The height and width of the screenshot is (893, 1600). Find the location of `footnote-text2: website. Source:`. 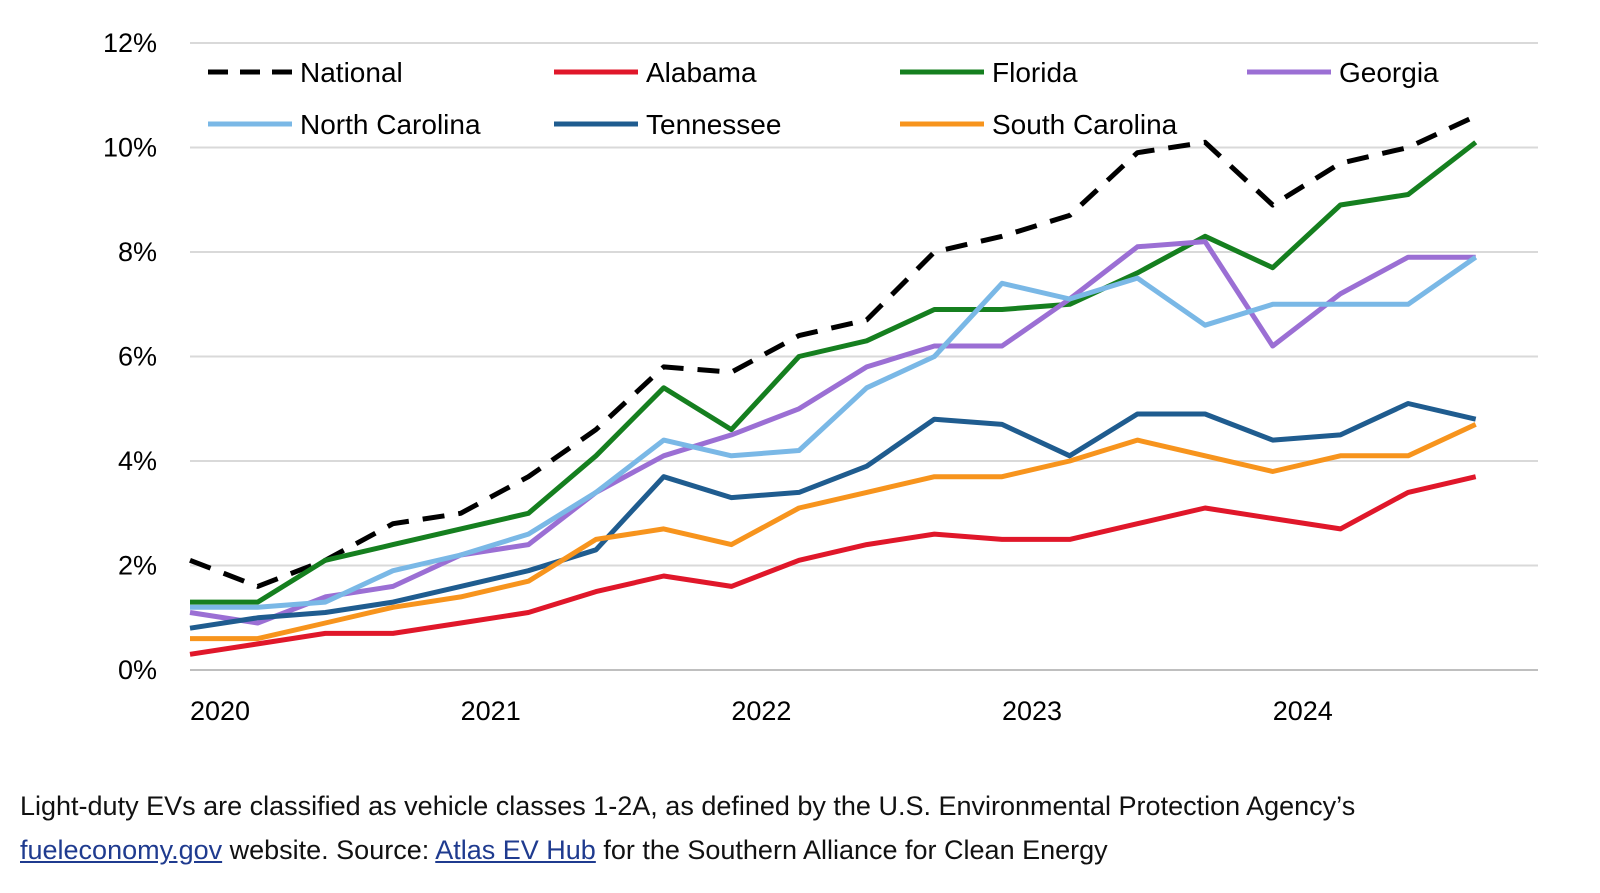

footnote-text2: website. Source: is located at coordinates (329, 850).